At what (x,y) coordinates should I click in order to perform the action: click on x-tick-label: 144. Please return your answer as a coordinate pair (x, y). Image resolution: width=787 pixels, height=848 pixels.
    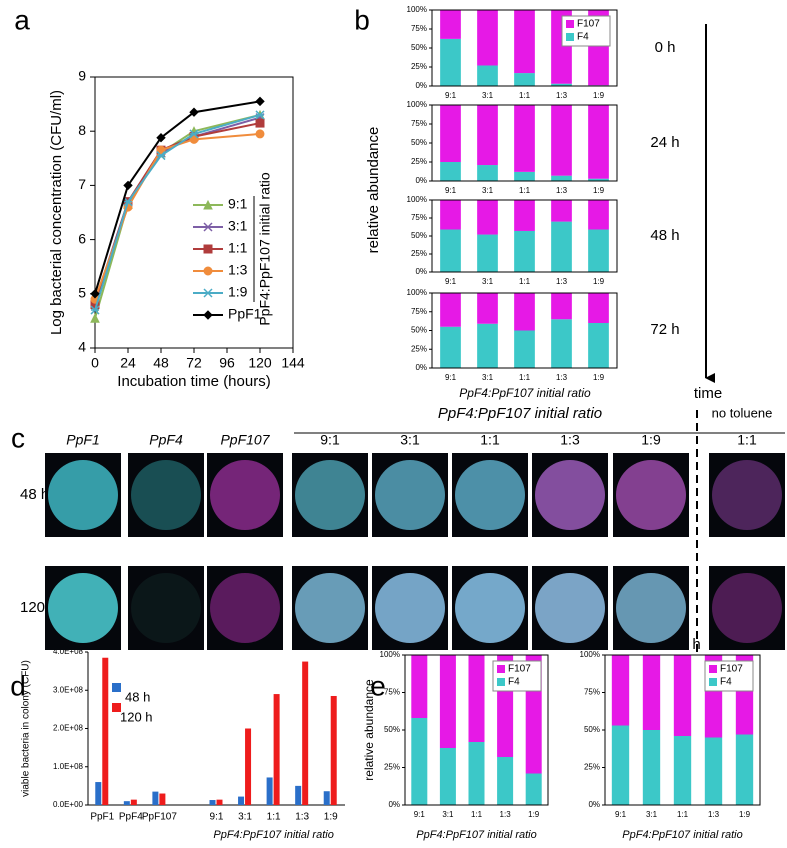
    Looking at the image, I should click on (293, 363).